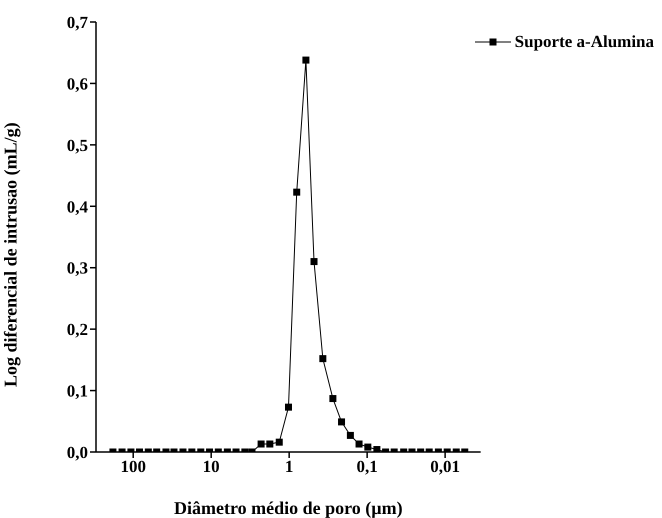  Describe the element at coordinates (133, 466) in the screenshot. I see `x-tick-label: 100` at that location.